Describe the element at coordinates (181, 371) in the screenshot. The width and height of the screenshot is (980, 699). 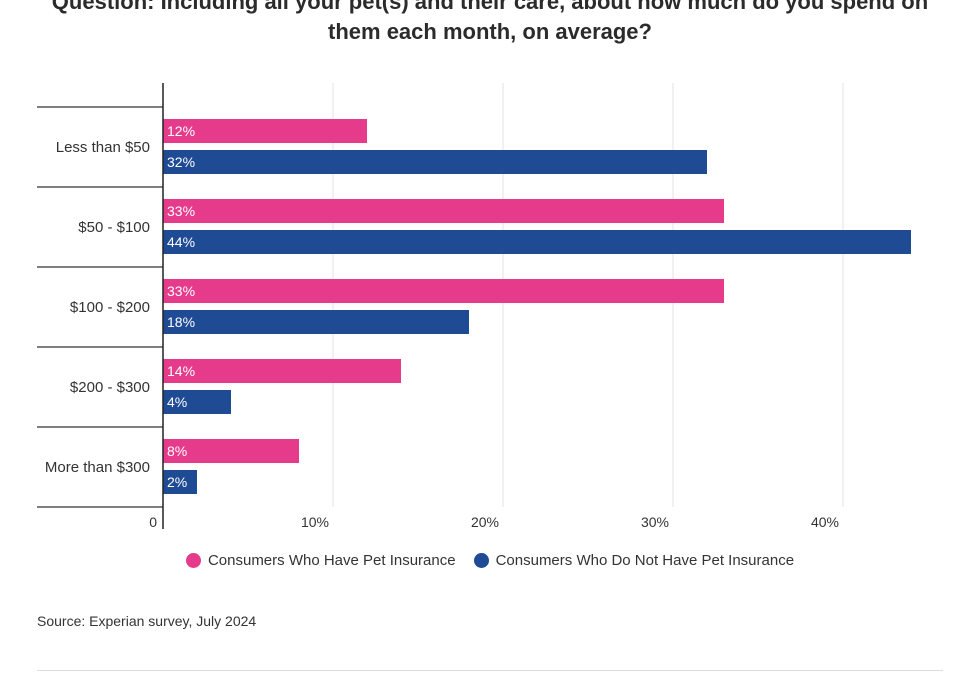
I see `bar-label-have-insurance-3: 14%` at that location.